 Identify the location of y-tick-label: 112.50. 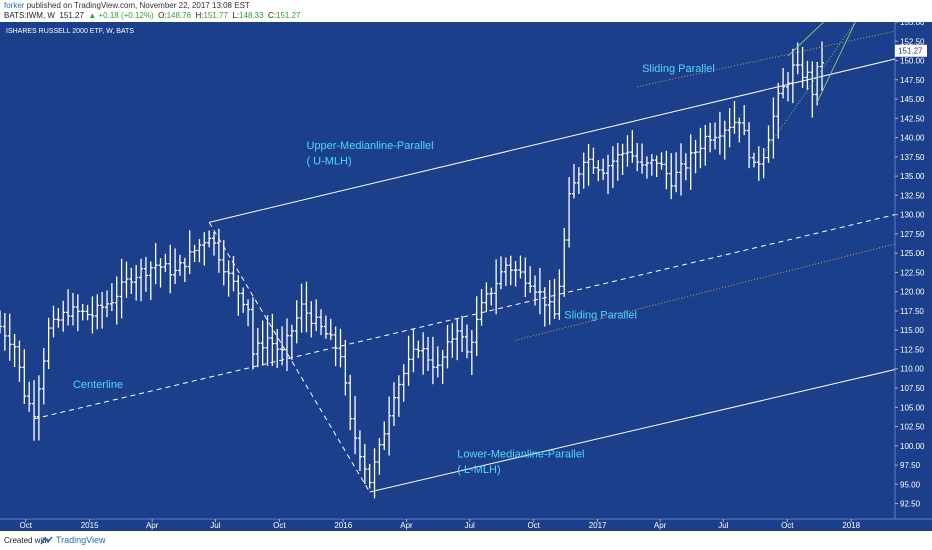
(912, 349).